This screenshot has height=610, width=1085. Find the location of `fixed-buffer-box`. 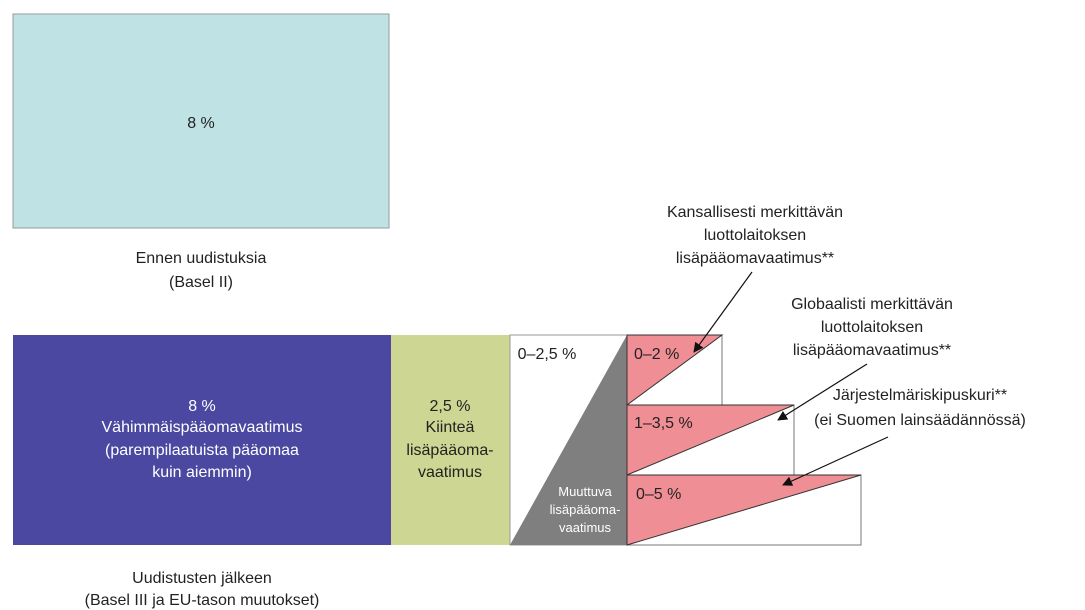

fixed-buffer-box is located at coordinates (450, 440).